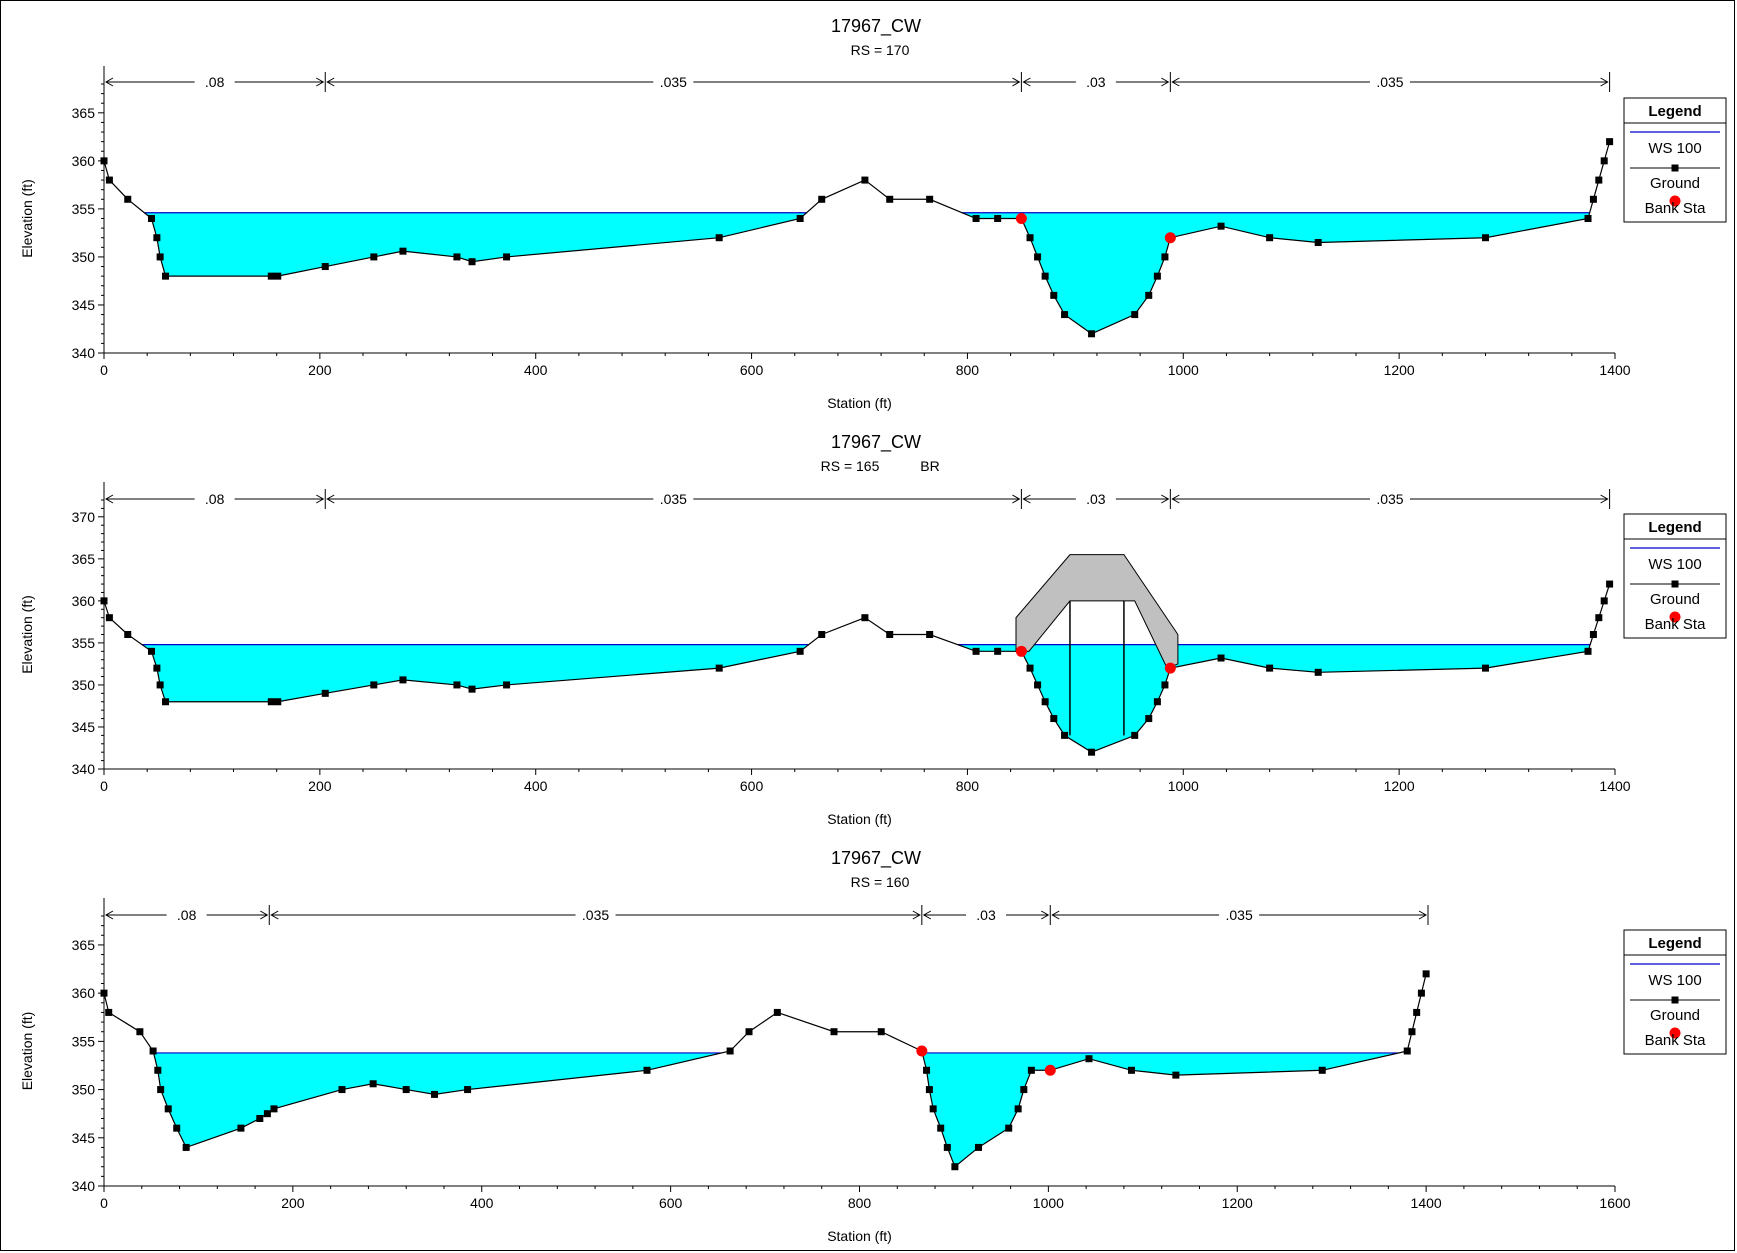  I want to click on n-value-label: .035, so click(1389, 499).